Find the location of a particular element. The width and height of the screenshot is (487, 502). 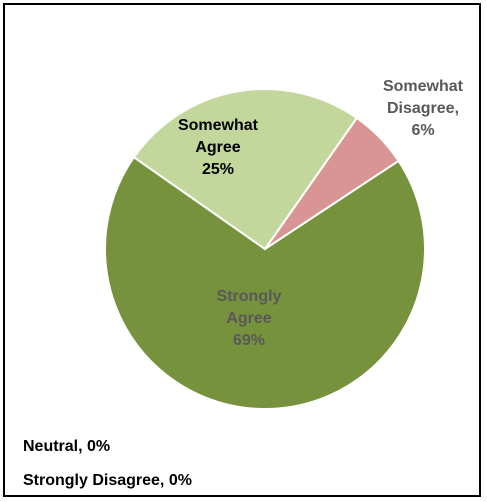

data-label-strongly-disagree: Strongly Disagree, 0% is located at coordinates (107, 480).